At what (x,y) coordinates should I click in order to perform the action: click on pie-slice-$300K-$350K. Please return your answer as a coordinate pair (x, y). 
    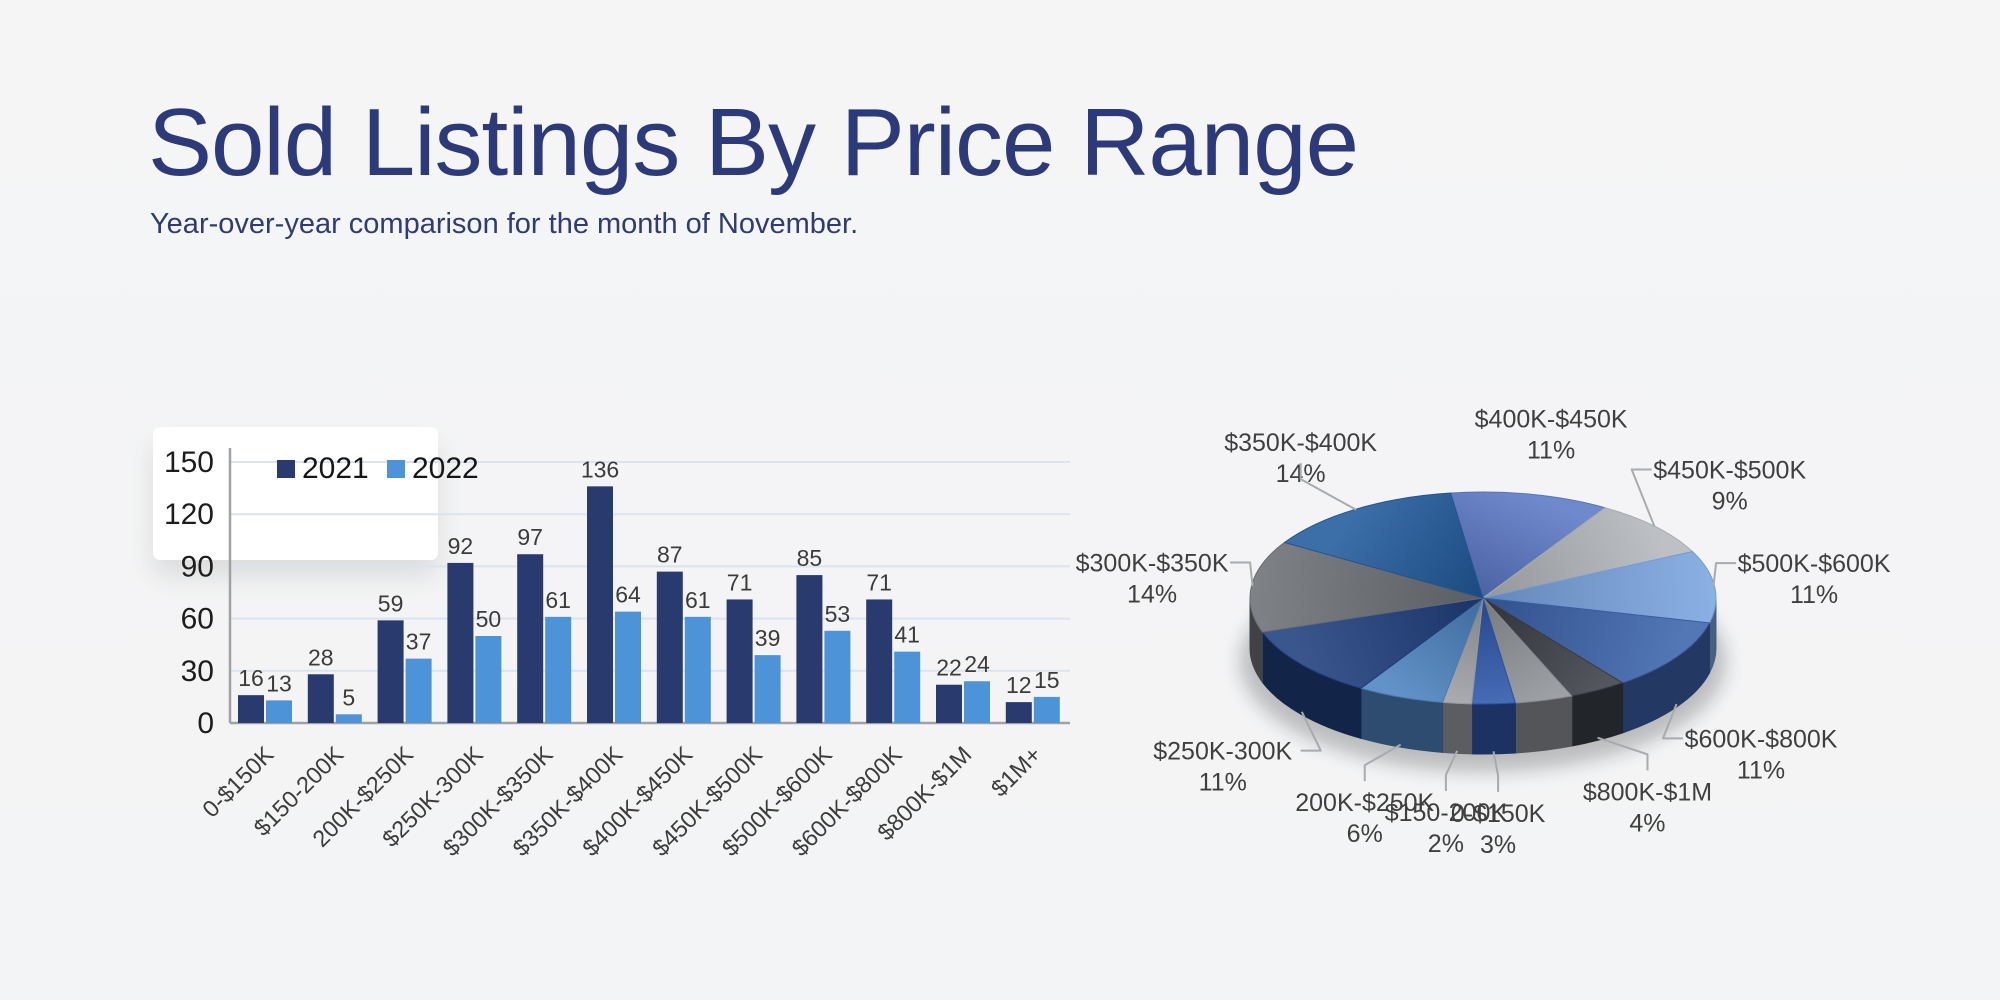
    Looking at the image, I should click on (1366, 587).